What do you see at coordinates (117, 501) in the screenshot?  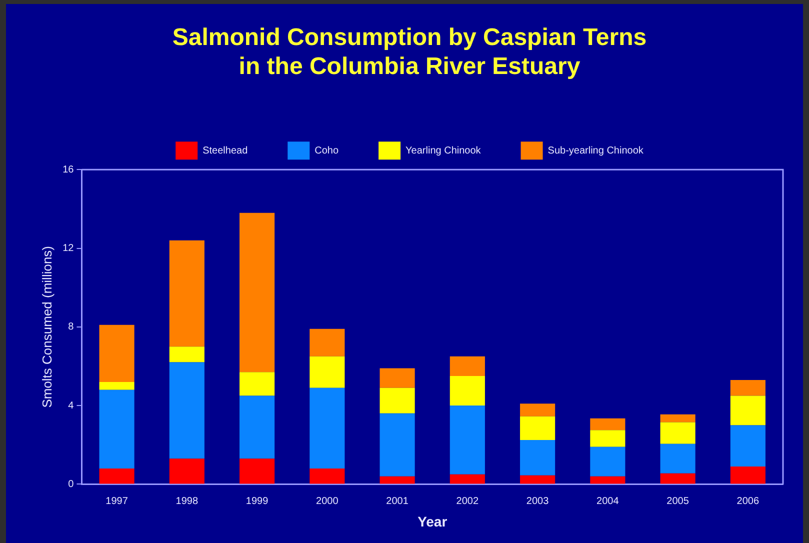 I see `x-tick-label: 1997` at bounding box center [117, 501].